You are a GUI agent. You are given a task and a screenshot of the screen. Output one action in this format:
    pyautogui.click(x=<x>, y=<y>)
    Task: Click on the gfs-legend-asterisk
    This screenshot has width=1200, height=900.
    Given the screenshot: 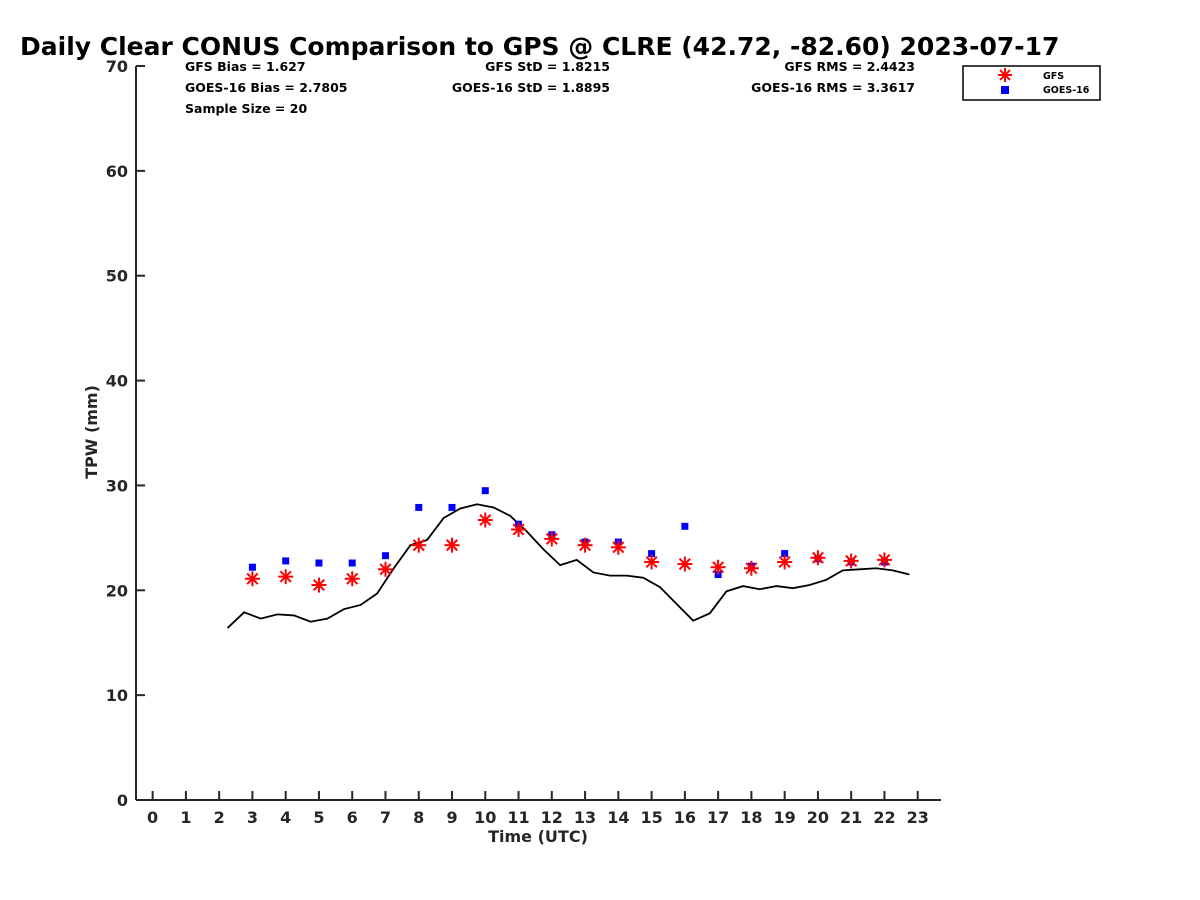 What is the action you would take?
    pyautogui.click(x=1005, y=75)
    